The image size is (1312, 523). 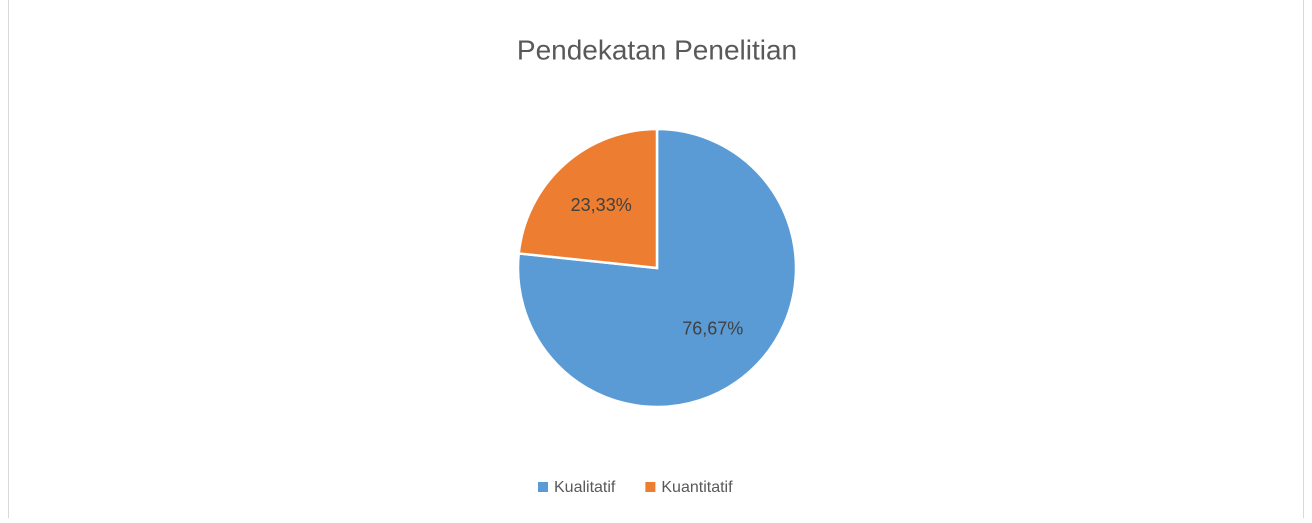 What do you see at coordinates (657, 49) in the screenshot?
I see `chart-title: Pendekatan Penelitian` at bounding box center [657, 49].